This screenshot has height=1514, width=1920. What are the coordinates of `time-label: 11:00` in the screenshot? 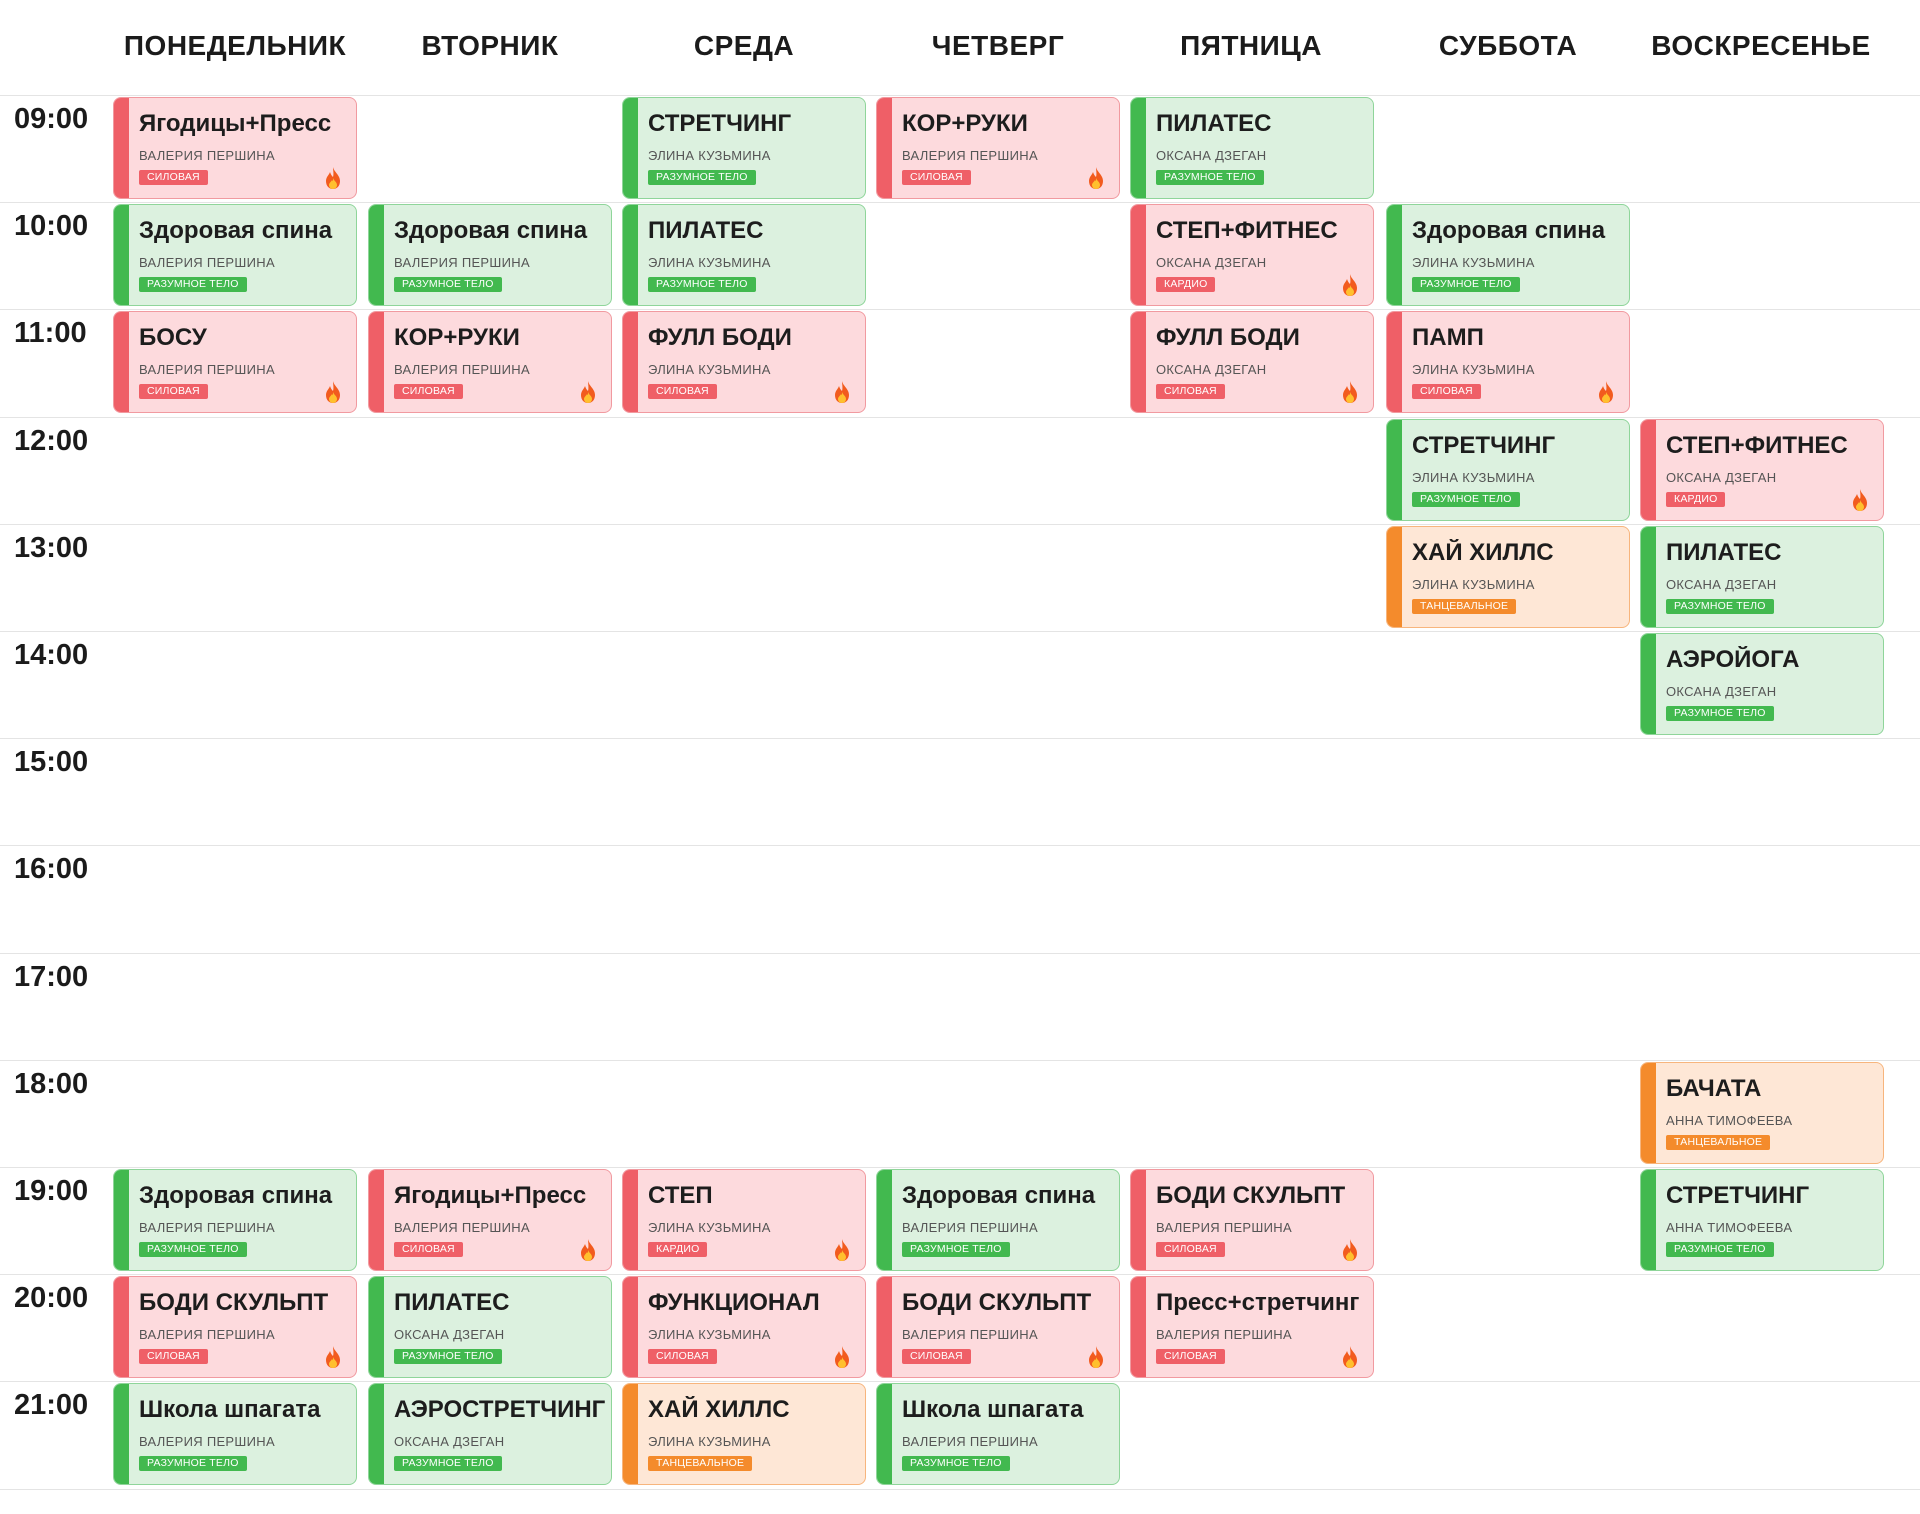 It's located at (50, 333).